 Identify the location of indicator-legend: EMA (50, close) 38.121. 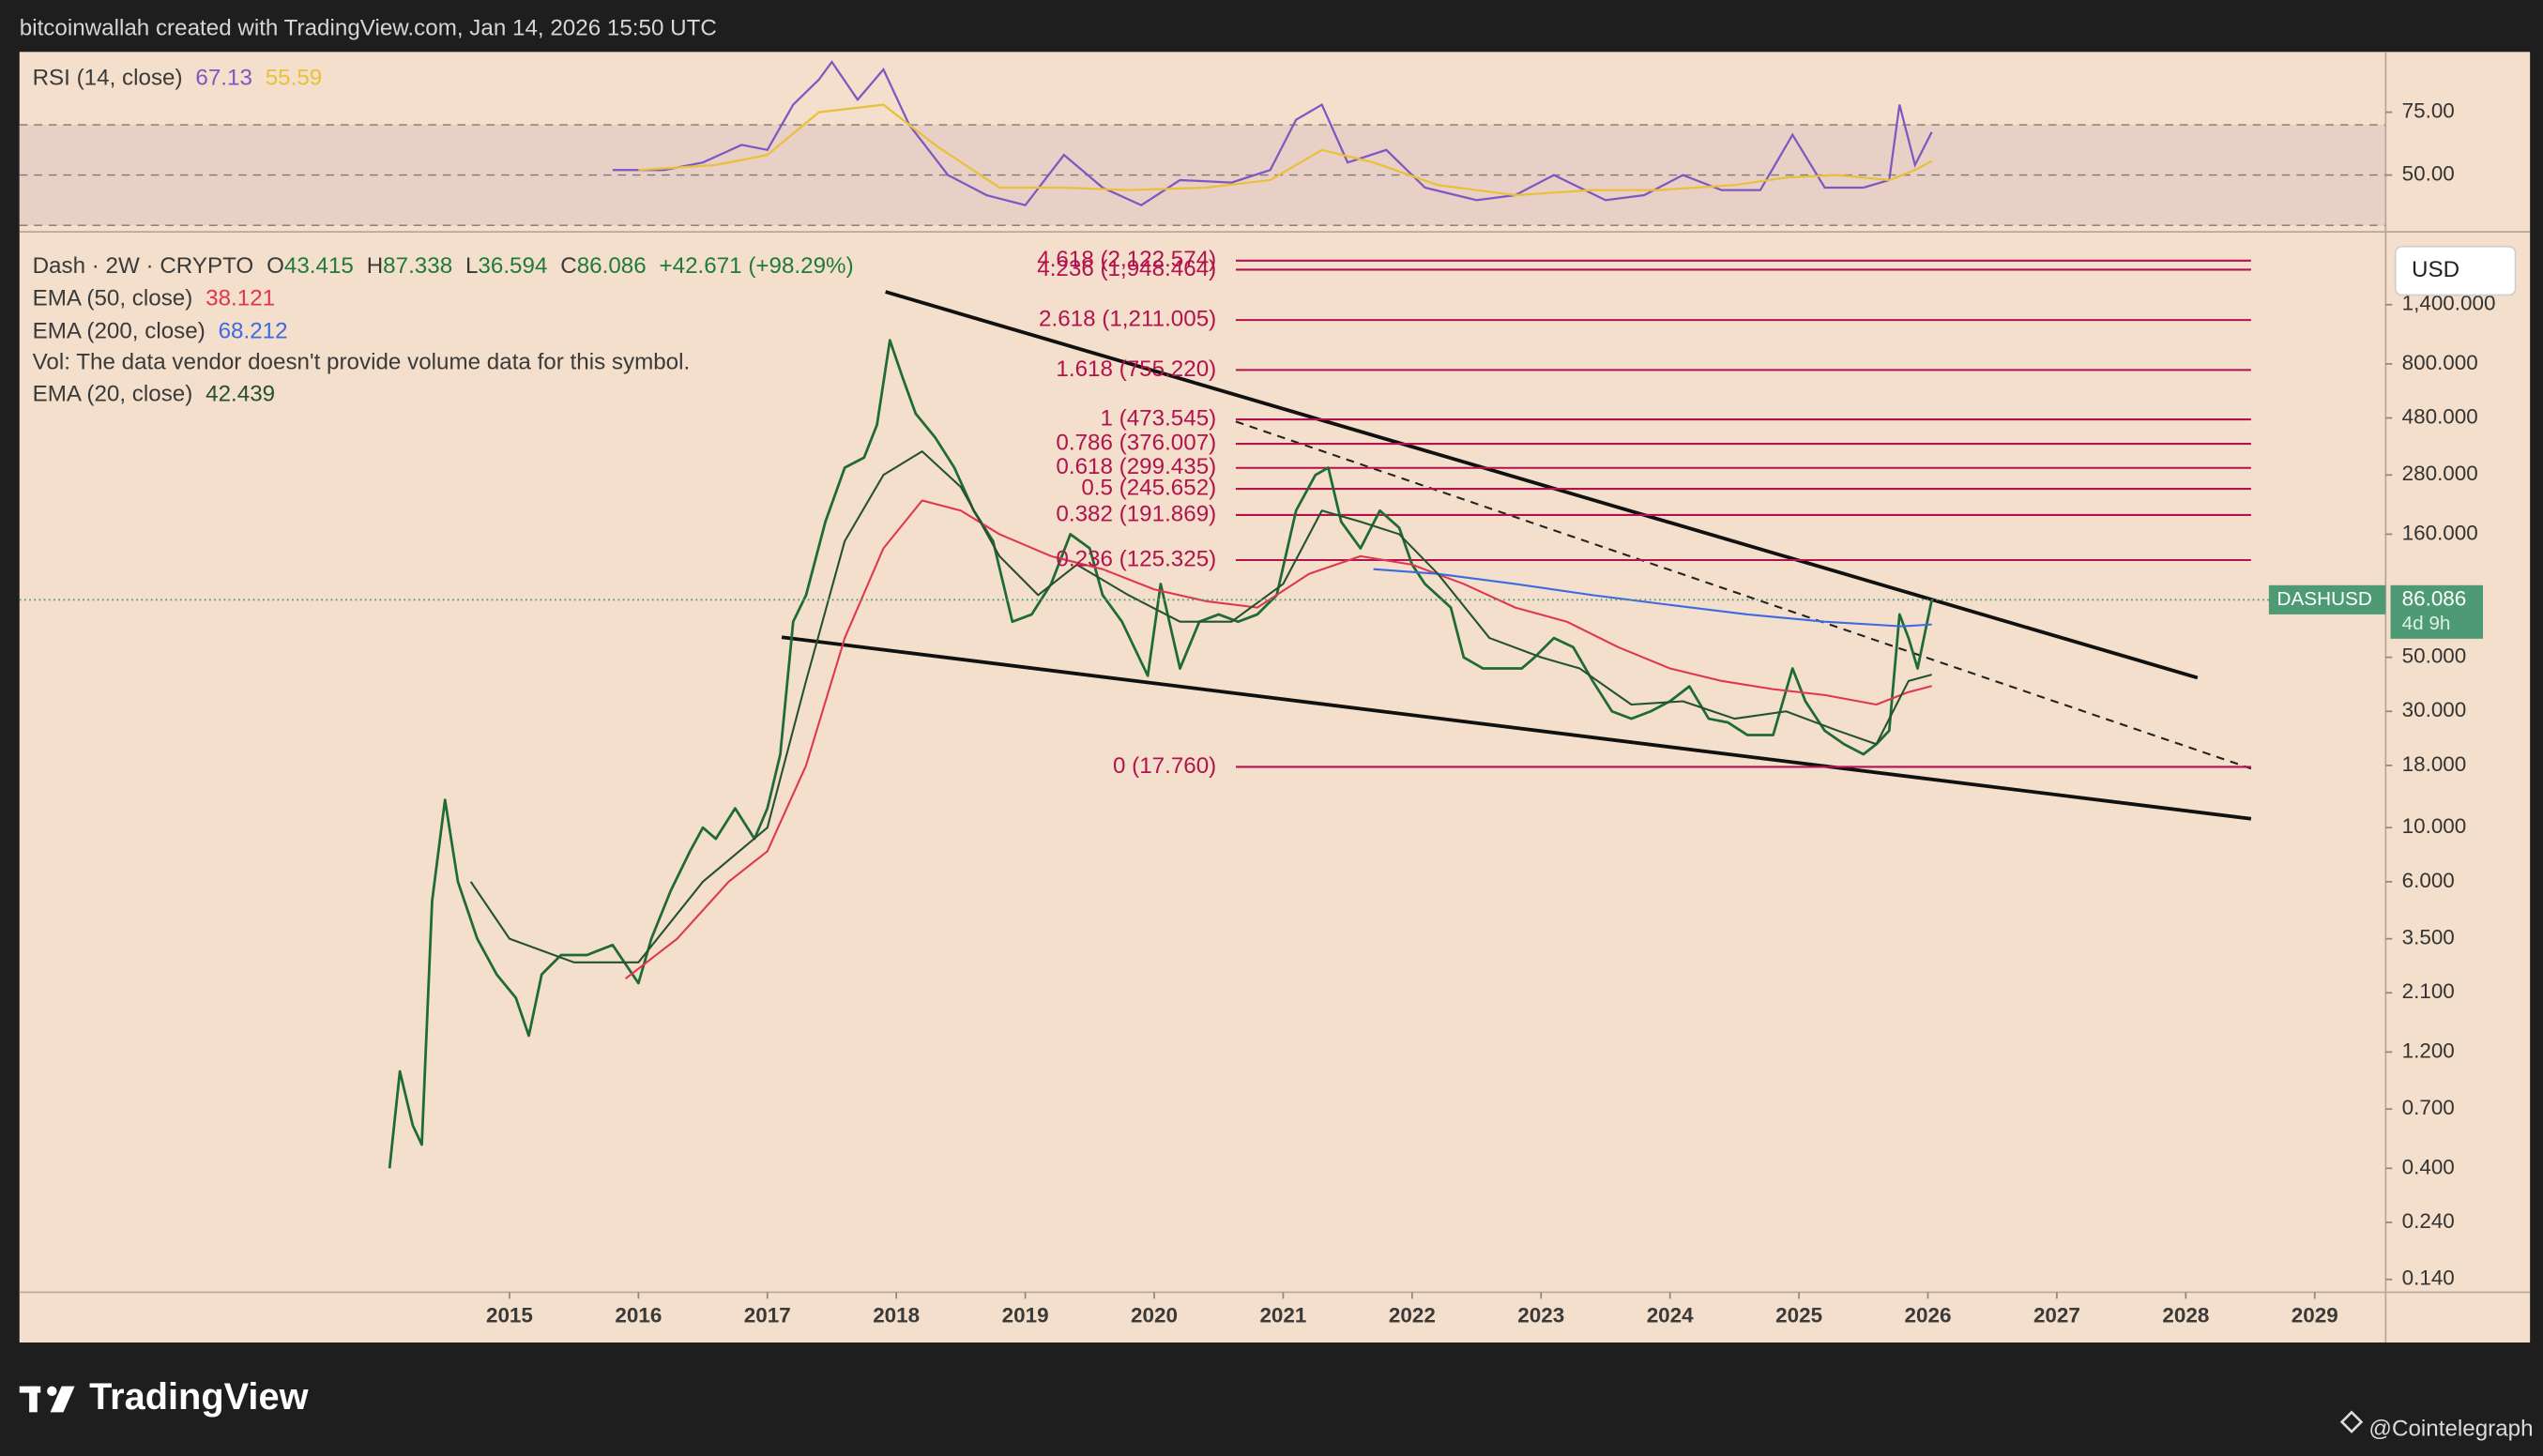
(154, 298).